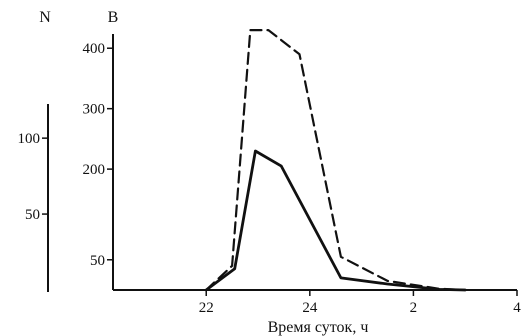 The image size is (521, 336). I want to click on y-tick-label-right: 200, so click(94, 170).